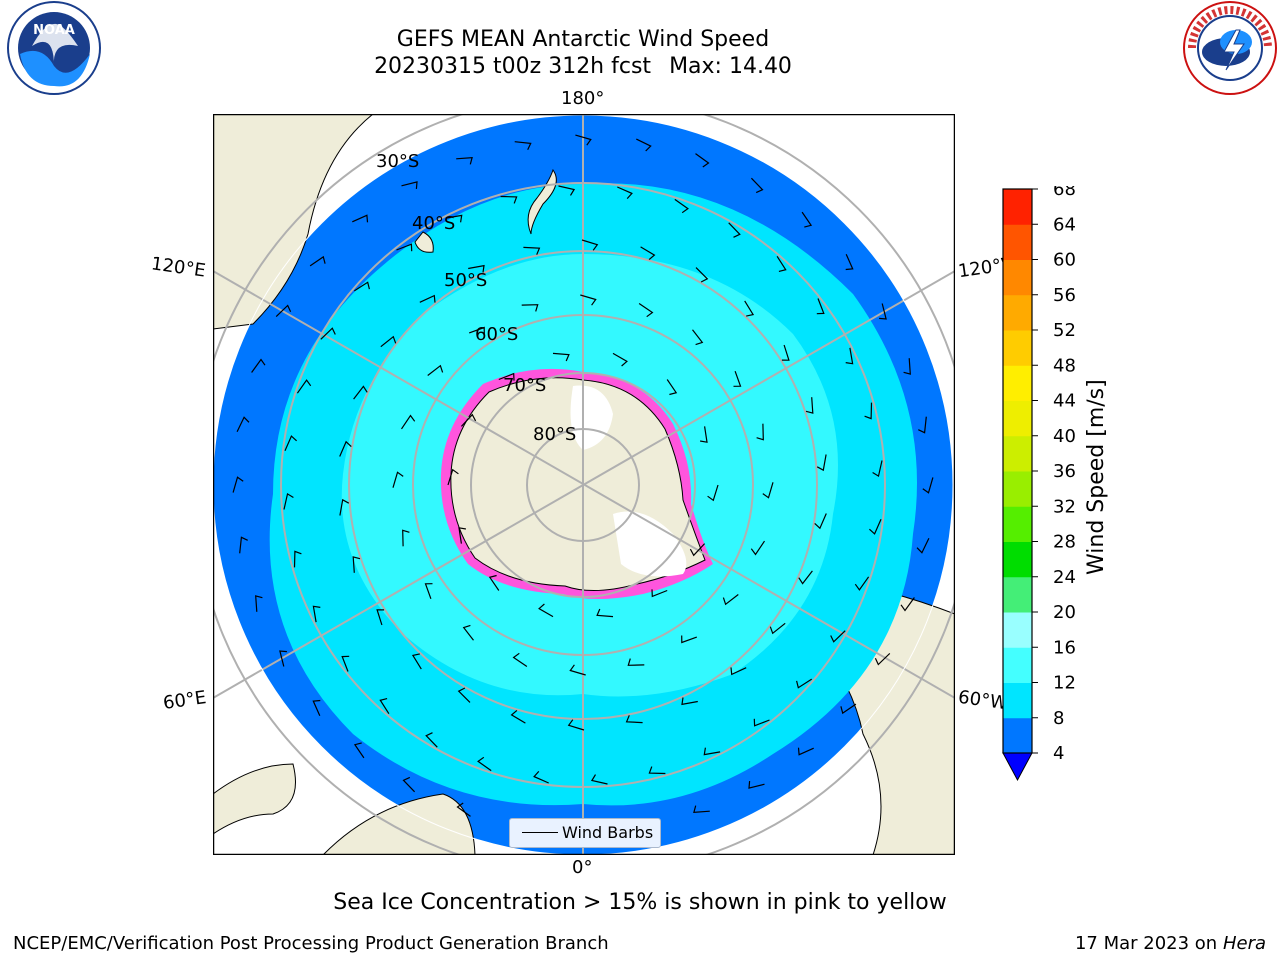  I want to click on host-name: Hera, so click(1244, 943).